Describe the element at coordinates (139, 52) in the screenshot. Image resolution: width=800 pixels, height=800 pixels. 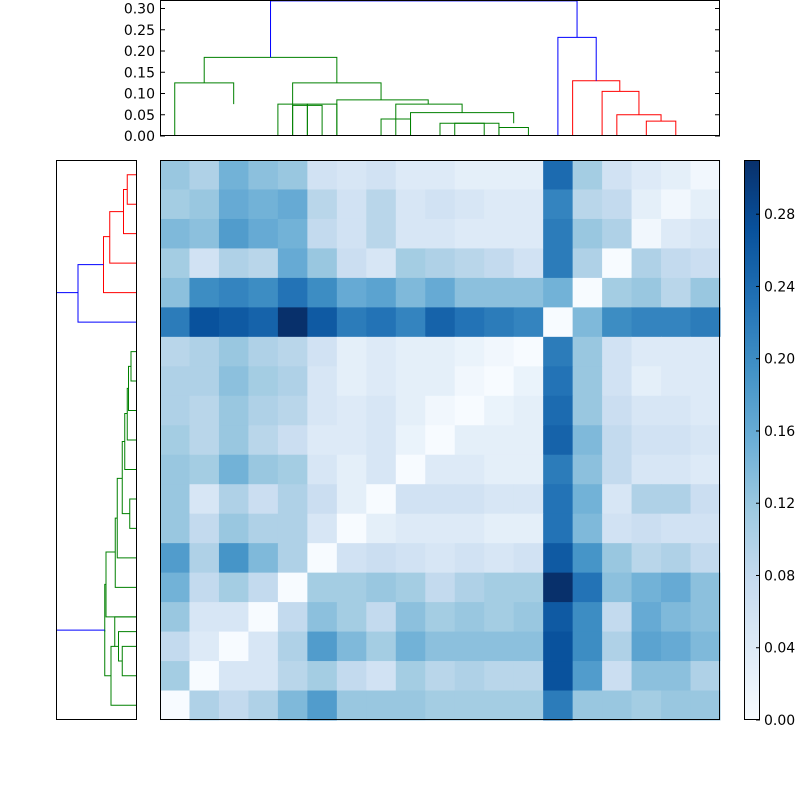
I see `top-dendrogram-tick-label: 0.20` at that location.